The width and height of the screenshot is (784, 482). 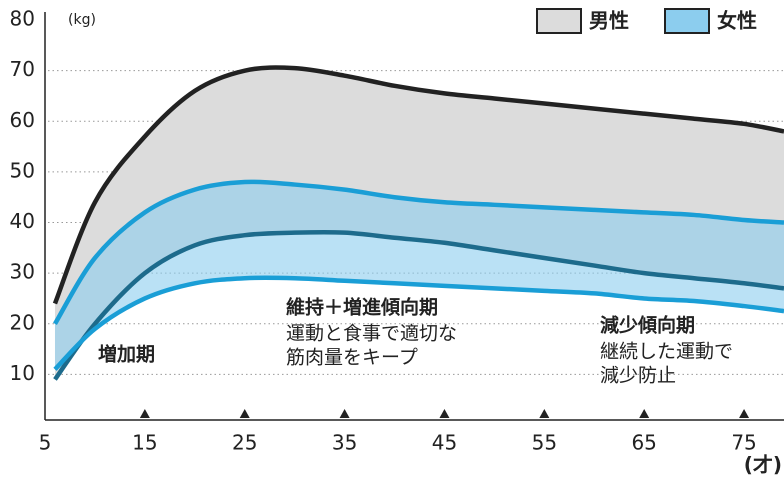 What do you see at coordinates (22, 221) in the screenshot?
I see `y-tick-label: 40` at bounding box center [22, 221].